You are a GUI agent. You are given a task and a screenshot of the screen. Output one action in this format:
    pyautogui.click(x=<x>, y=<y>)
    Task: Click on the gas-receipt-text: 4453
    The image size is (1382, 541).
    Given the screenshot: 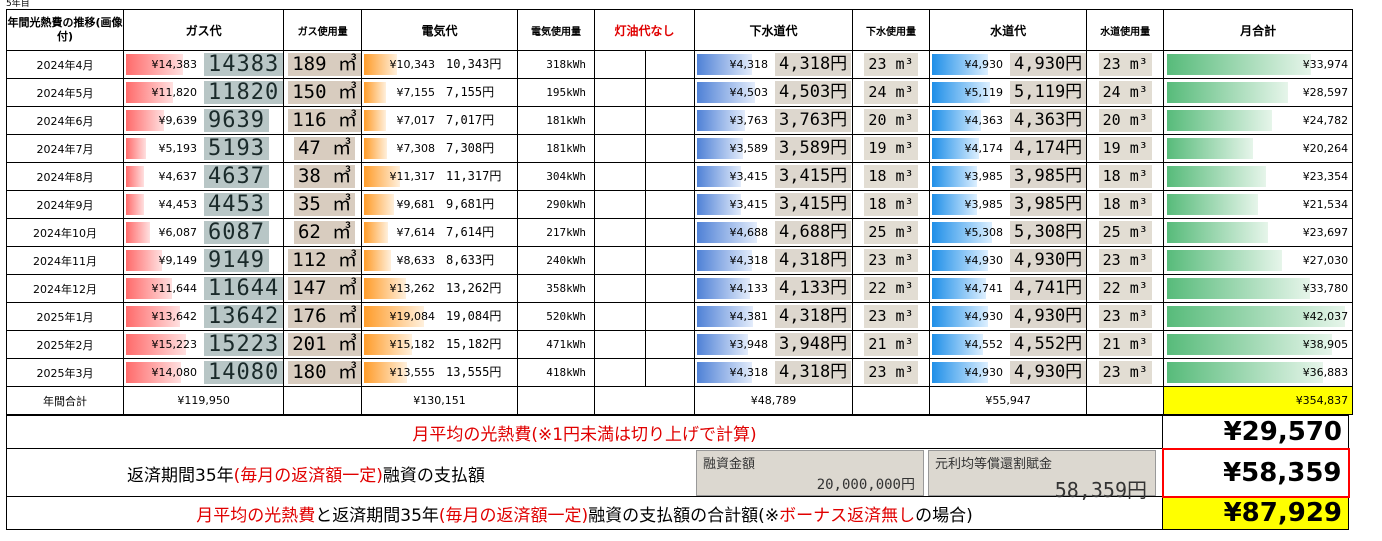 What is the action you would take?
    pyautogui.click(x=236, y=204)
    